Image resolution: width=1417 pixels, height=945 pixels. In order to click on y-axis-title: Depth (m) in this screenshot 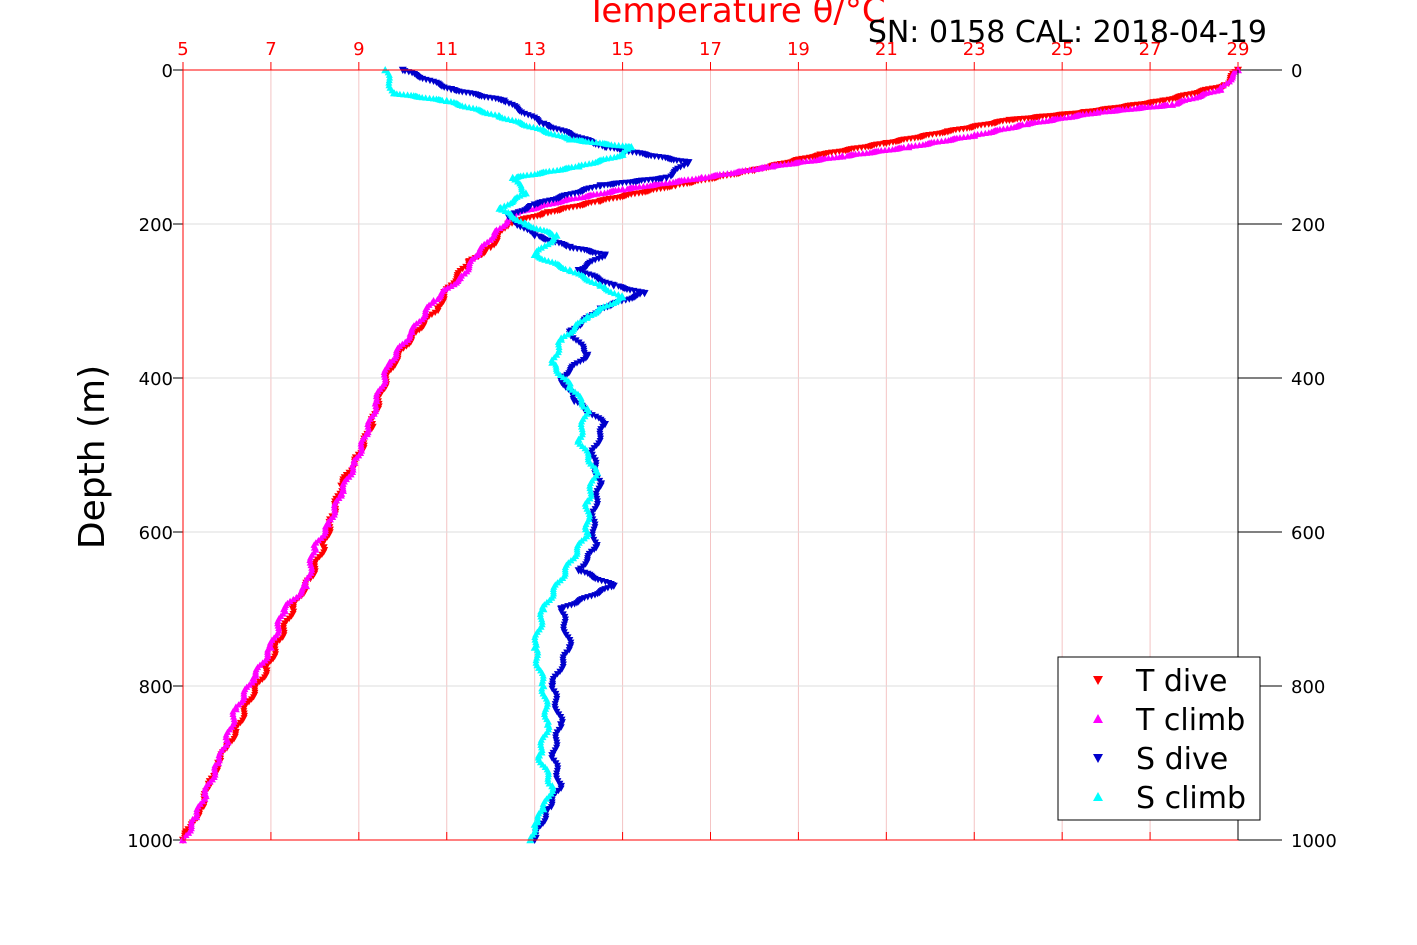, I will do `click(92, 457)`.